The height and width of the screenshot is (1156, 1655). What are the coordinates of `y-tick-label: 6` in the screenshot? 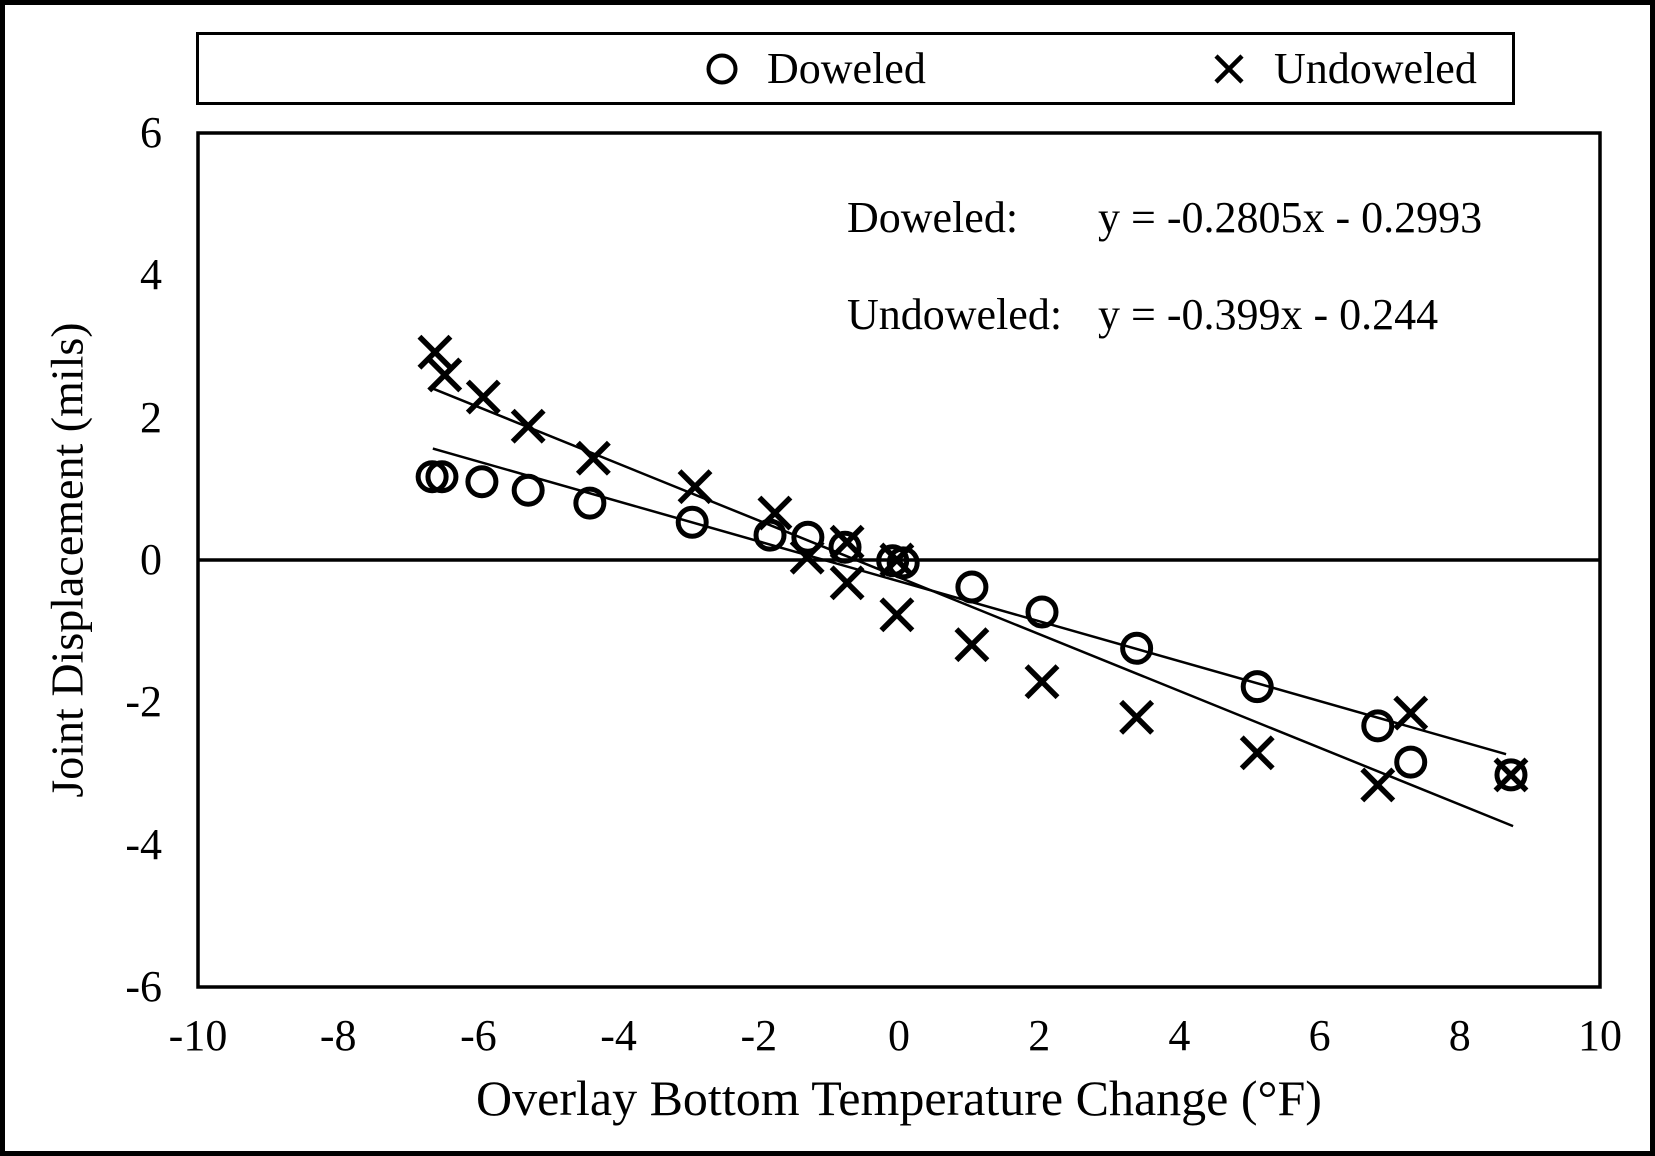 It's located at (151, 132).